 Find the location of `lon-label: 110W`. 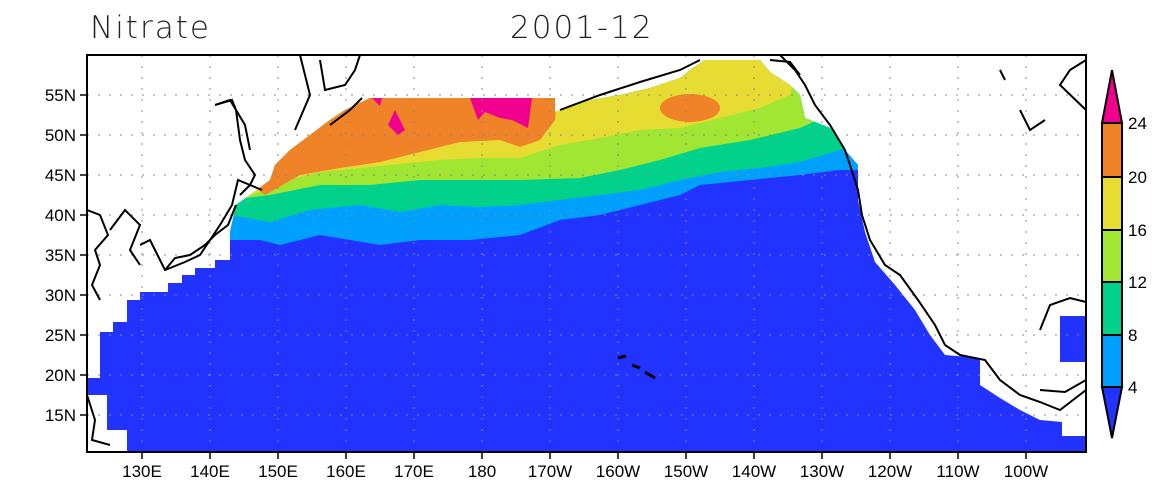

lon-label: 110W is located at coordinates (957, 471).